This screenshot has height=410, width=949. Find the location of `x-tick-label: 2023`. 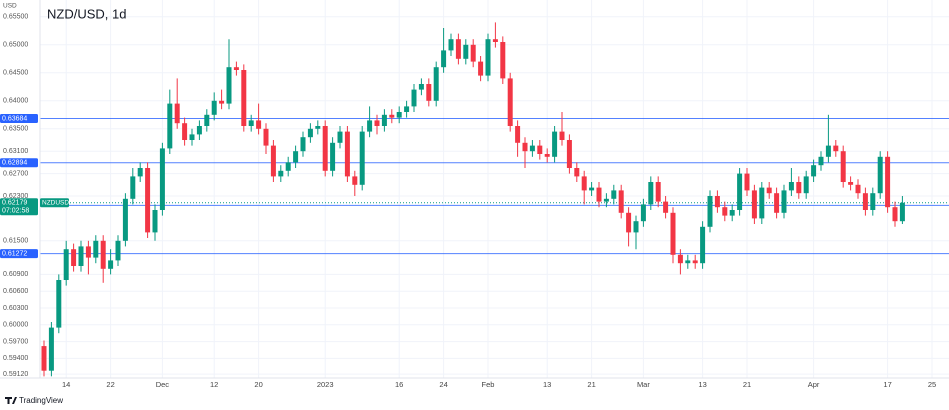

x-tick-label: 2023 is located at coordinates (325, 384).